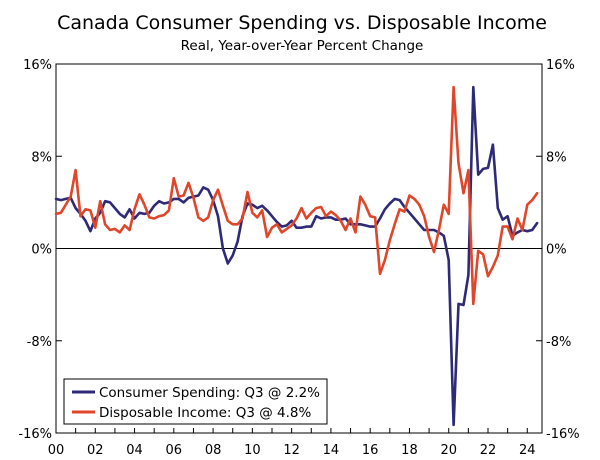 This screenshot has width=600, height=460. Describe the element at coordinates (35, 434) in the screenshot. I see `y-tick-label-left: -16%` at that location.